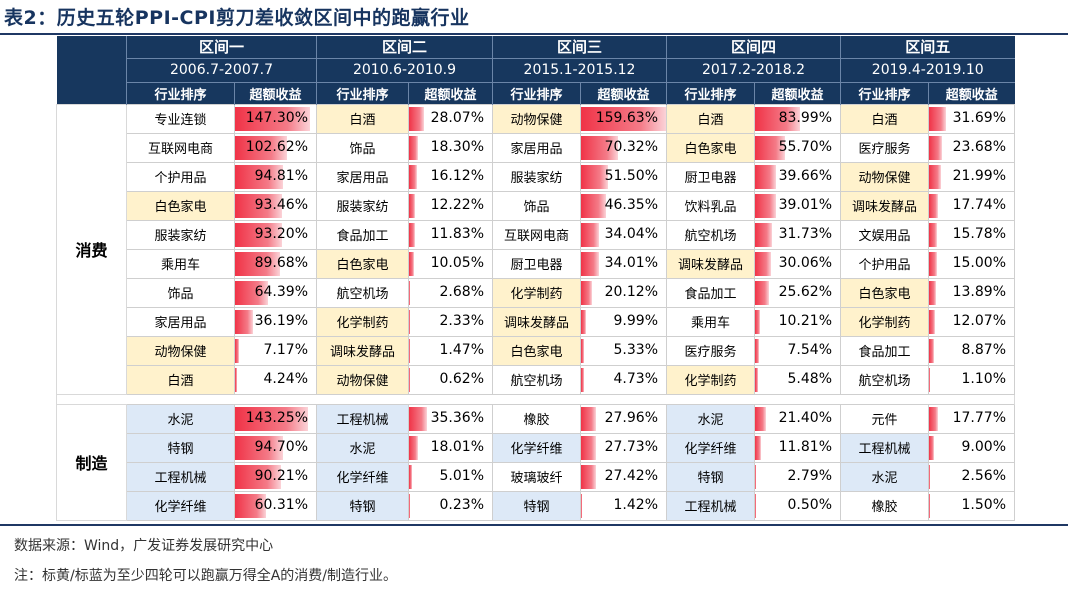  I want to click on excess-return-cell: 64.39%, so click(275, 292).